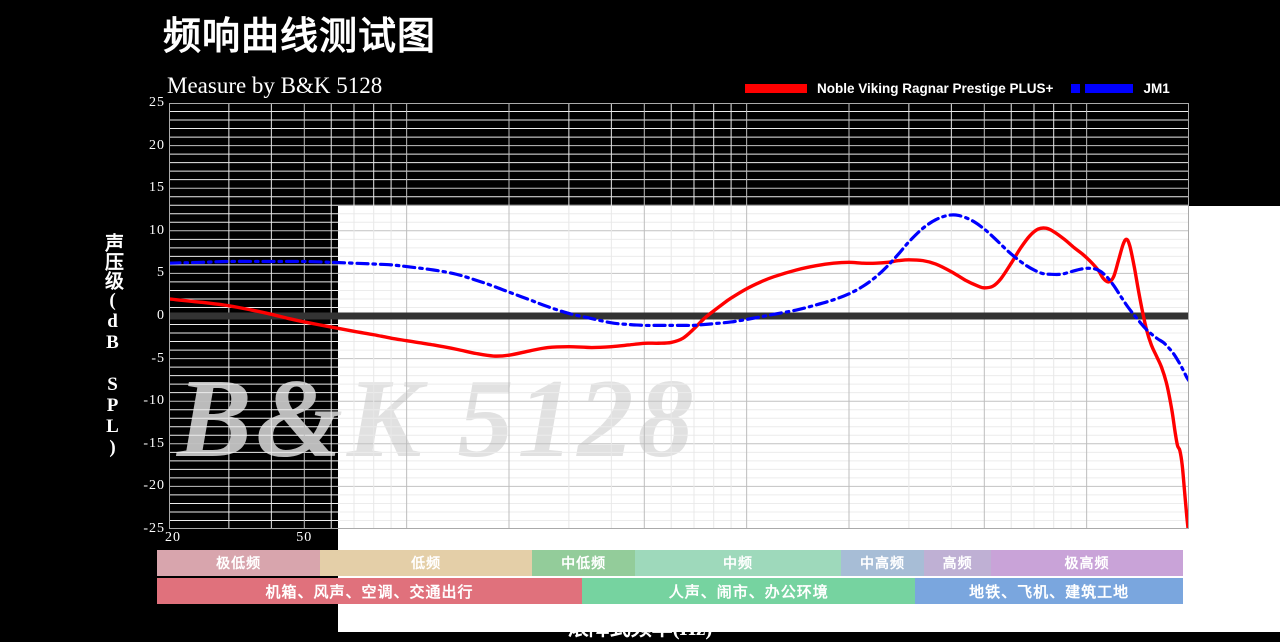 The image size is (1280, 642). What do you see at coordinates (154, 443) in the screenshot?
I see `y-tick-label: -15` at bounding box center [154, 443].